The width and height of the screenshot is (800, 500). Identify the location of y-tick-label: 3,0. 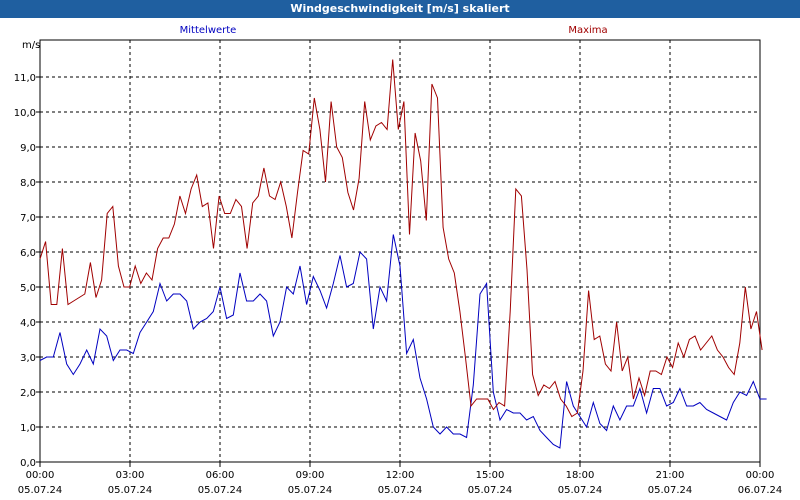
(28, 358).